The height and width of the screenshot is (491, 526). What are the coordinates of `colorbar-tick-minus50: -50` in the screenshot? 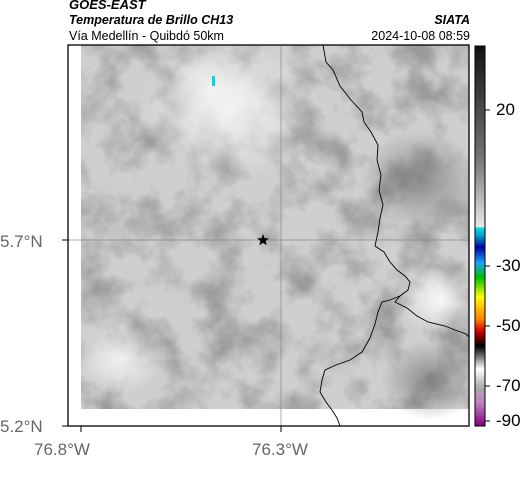 It's located at (508, 325).